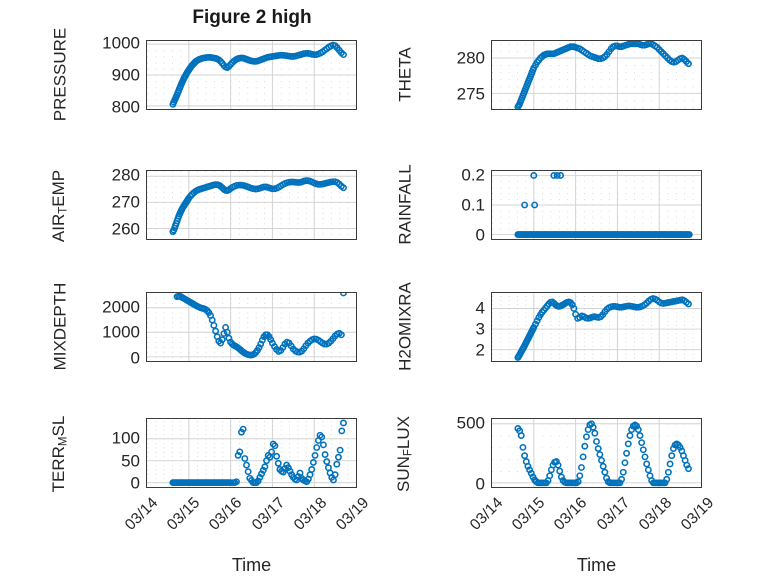  I want to click on panel-pressure, so click(251, 75).